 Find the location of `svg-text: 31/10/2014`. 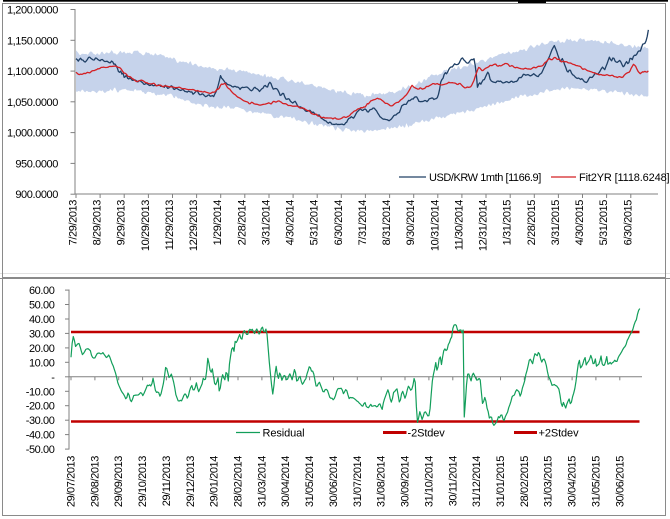

svg-text: 31/10/2014 is located at coordinates (429, 481).